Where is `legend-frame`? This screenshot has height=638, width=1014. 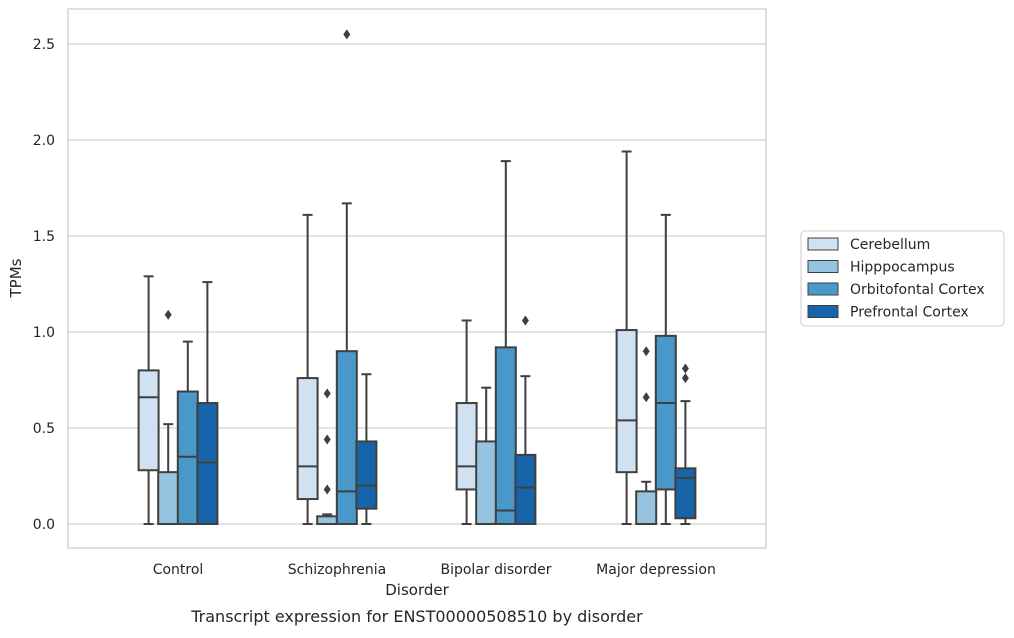 legend-frame is located at coordinates (902, 278).